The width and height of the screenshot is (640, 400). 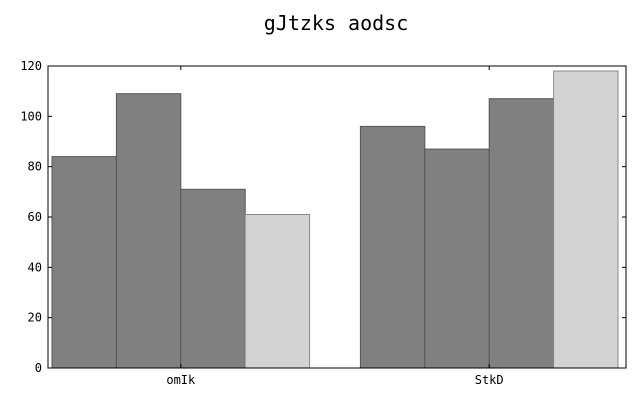 I want to click on y-tick-label: 0, so click(x=38, y=368).